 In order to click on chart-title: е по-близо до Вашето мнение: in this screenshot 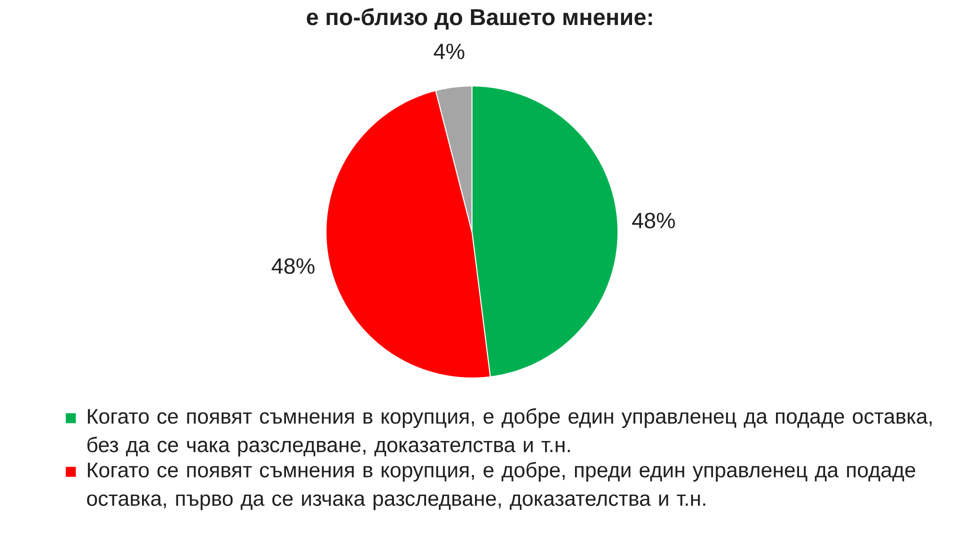, I will do `click(479, 19)`.